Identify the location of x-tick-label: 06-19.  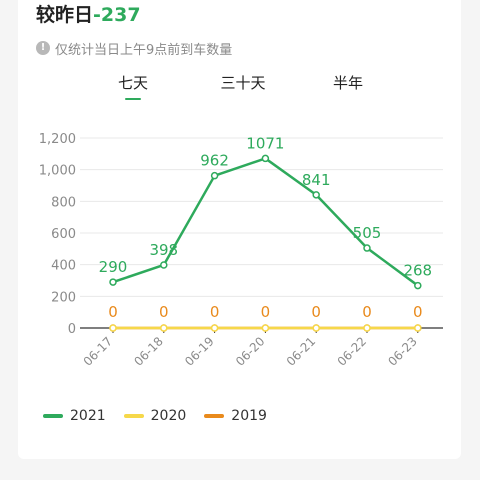
(199, 351).